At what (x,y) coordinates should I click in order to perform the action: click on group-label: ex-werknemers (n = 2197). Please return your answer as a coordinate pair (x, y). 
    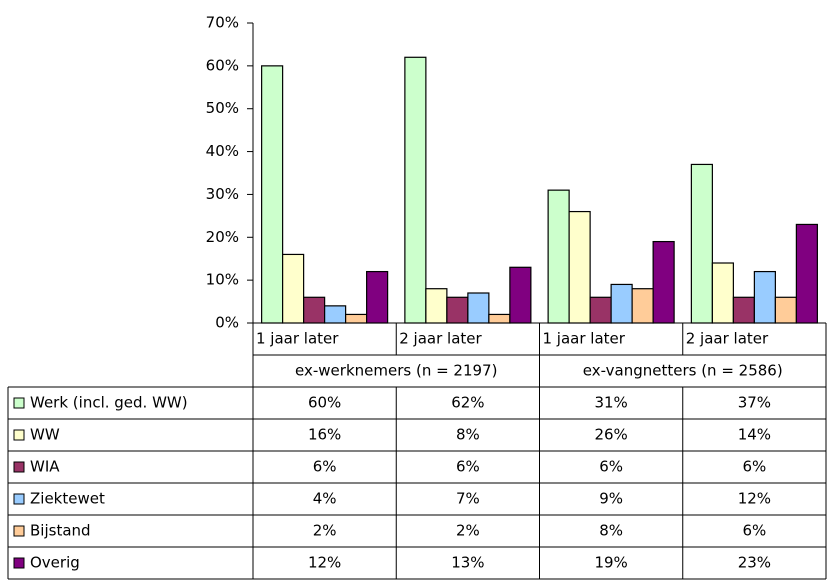
    Looking at the image, I should click on (396, 371).